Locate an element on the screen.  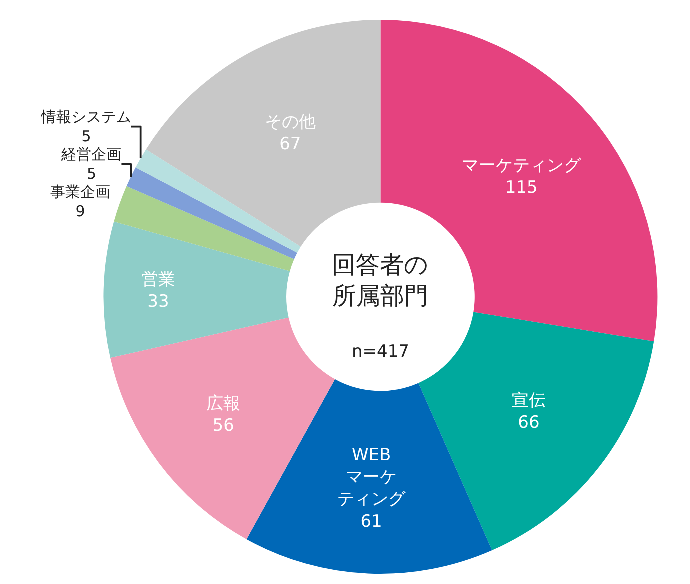
data-label: 61 is located at coordinates (371, 522).